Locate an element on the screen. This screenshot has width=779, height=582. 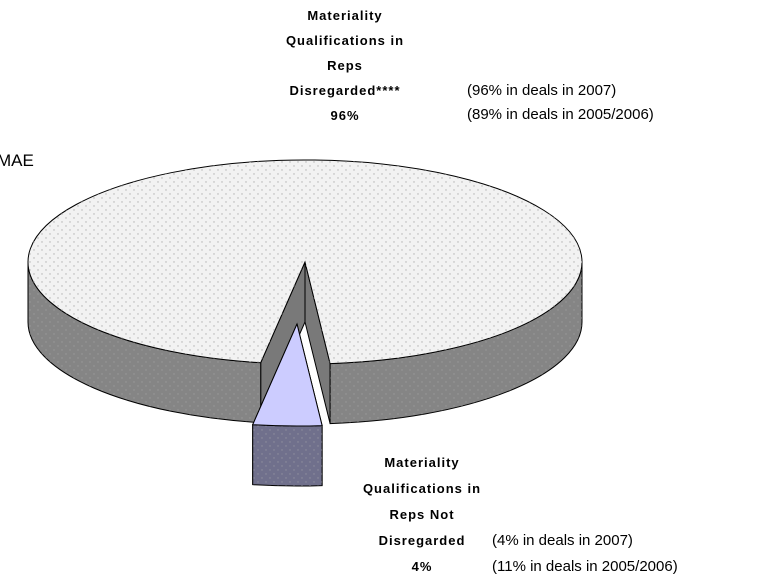
annotation: (96% in deals in 2007) is located at coordinates (542, 90).